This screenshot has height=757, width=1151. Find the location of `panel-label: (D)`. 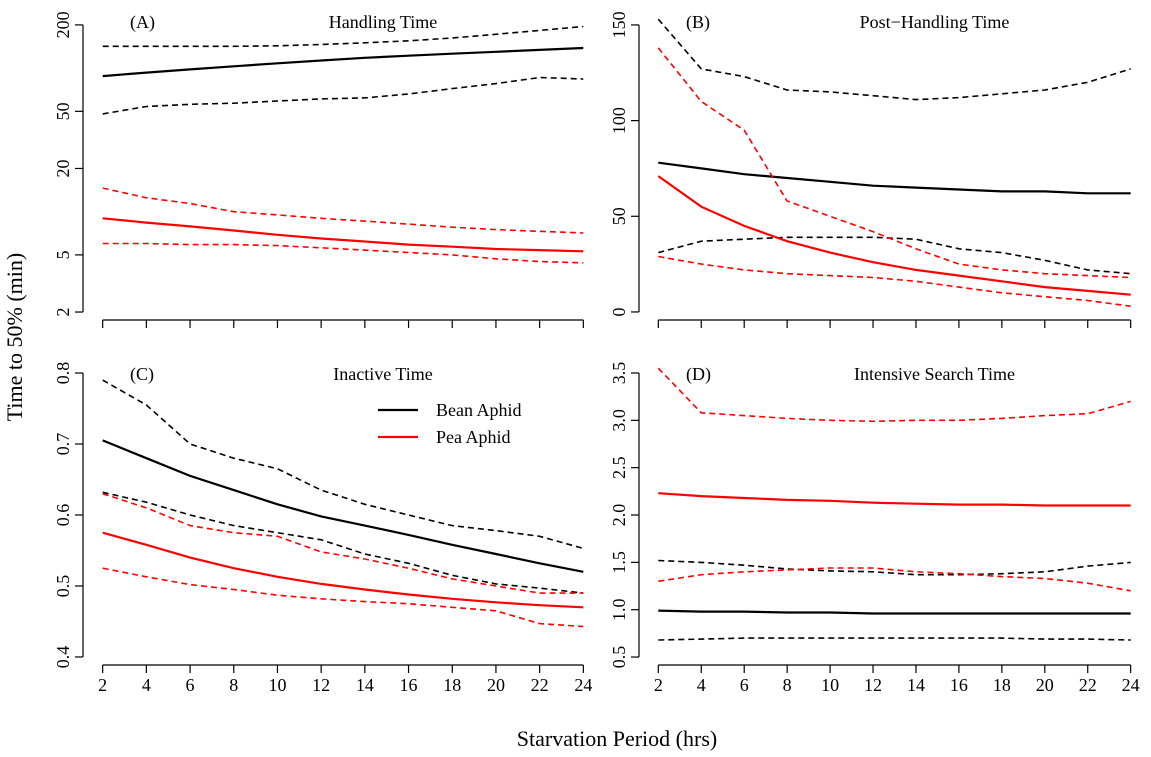

panel-label: (D) is located at coordinates (698, 374).